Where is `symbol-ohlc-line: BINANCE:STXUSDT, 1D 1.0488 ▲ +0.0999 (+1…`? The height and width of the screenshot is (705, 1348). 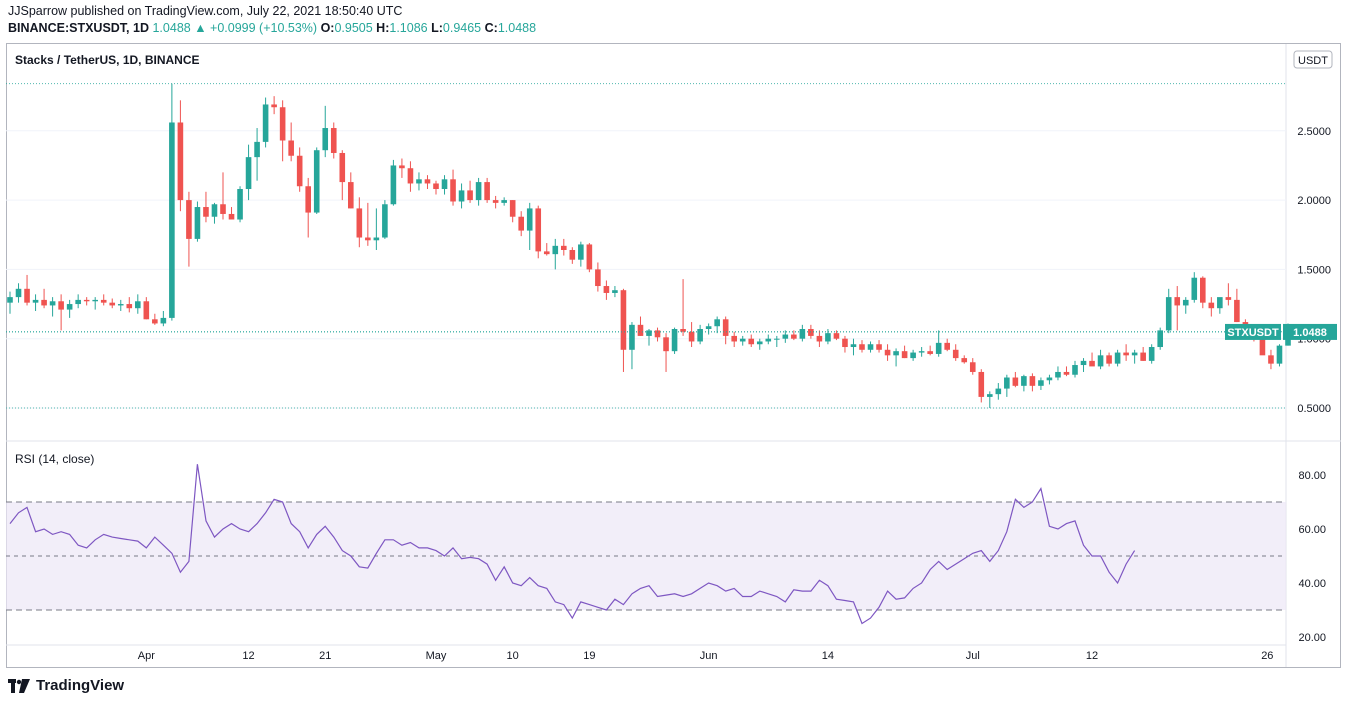
symbol-ohlc-line: BINANCE:STXUSDT, 1D 1.0488 ▲ +0.0999 (+1… is located at coordinates (272, 28).